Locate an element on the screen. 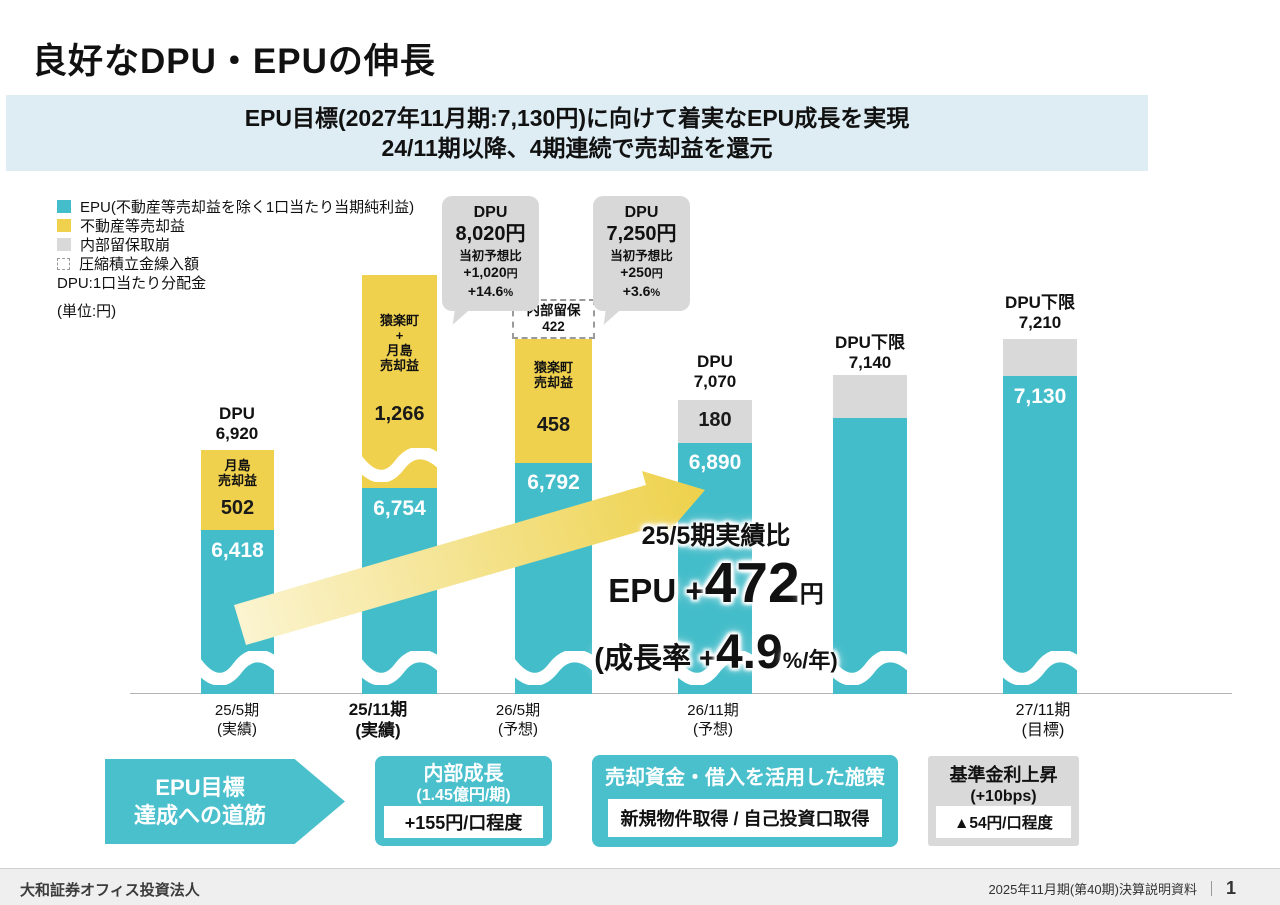 This screenshot has width=1280, height=905. legend-swatch-dashed is located at coordinates (63, 263).